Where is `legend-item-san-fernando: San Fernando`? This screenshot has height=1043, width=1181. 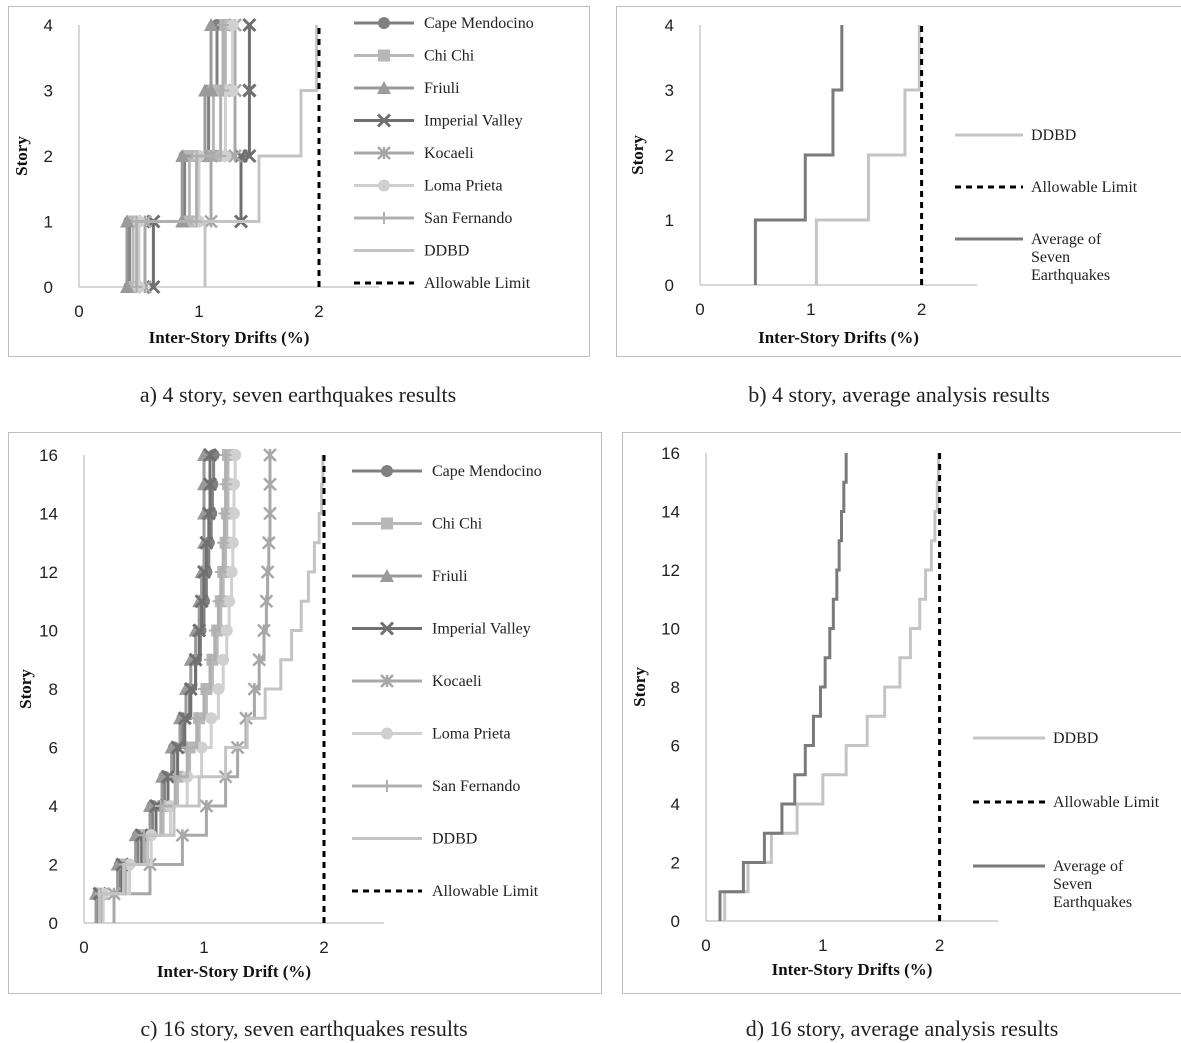
legend-item-san-fernando: San Fernando is located at coordinates (436, 786).